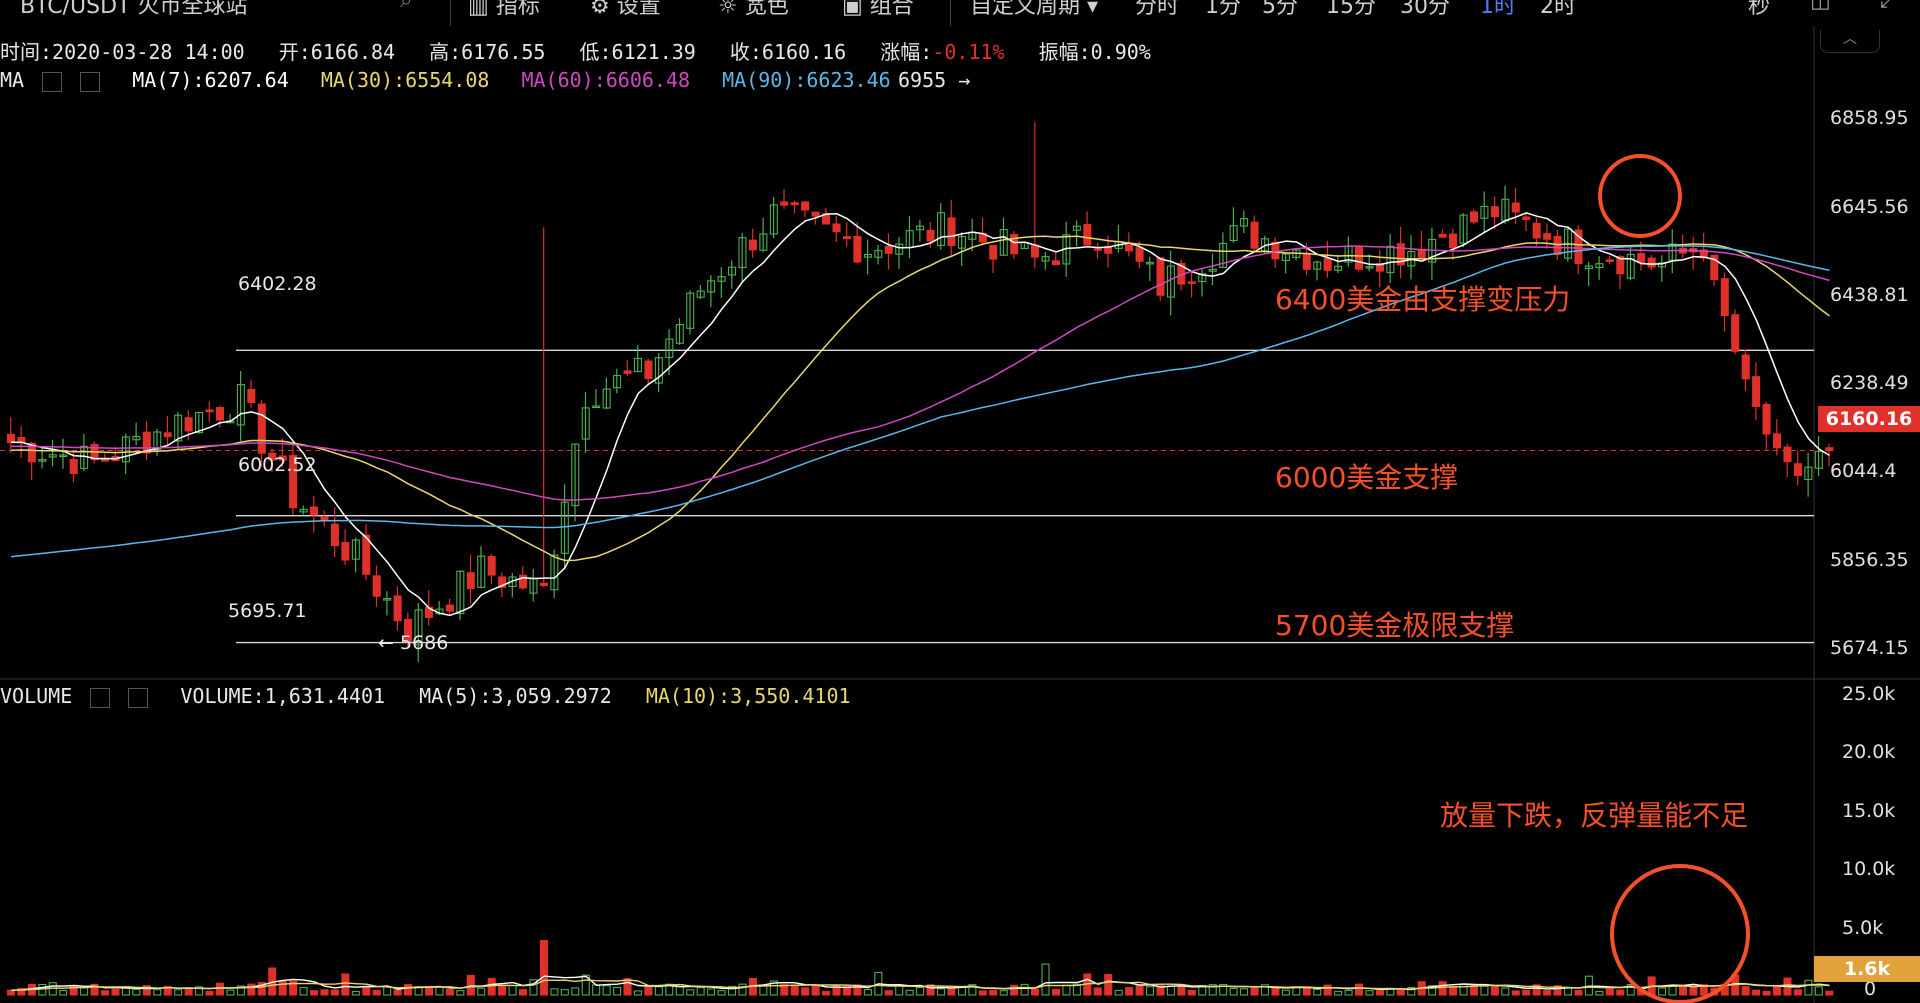  Describe the element at coordinates (1889, 6) in the screenshot. I see `fullscreen-icon: ⤢` at that location.